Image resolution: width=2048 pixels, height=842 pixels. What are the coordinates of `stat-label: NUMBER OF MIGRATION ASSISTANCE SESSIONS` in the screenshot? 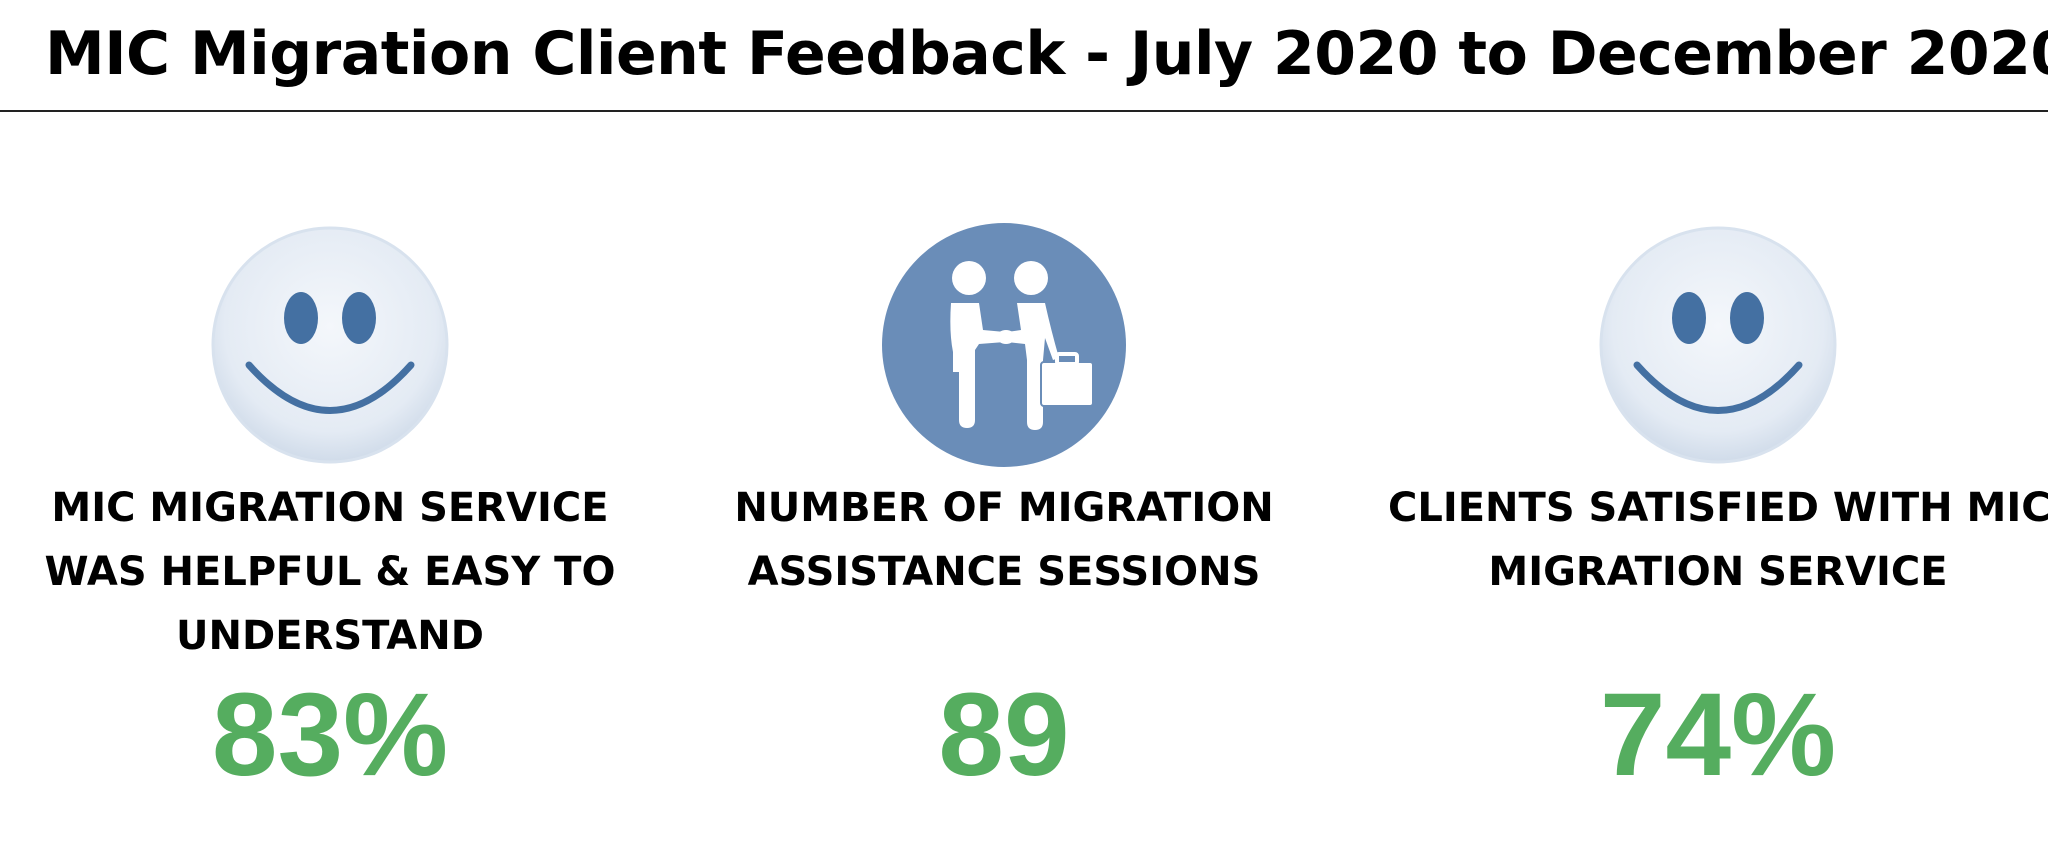 It's located at (1004, 540).